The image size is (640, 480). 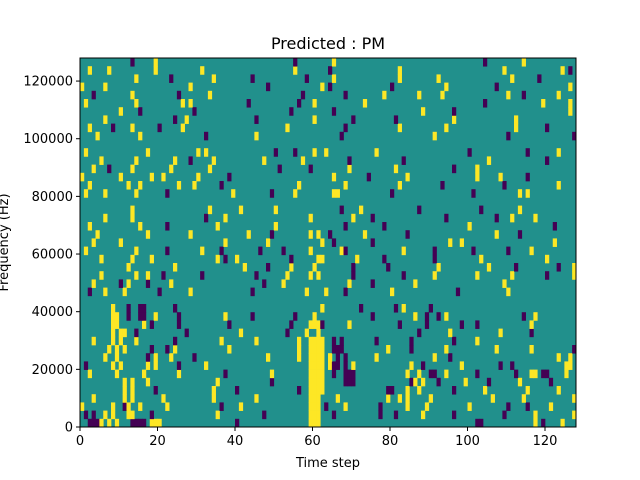 I want to click on x-tick-label: 120, so click(x=545, y=441).